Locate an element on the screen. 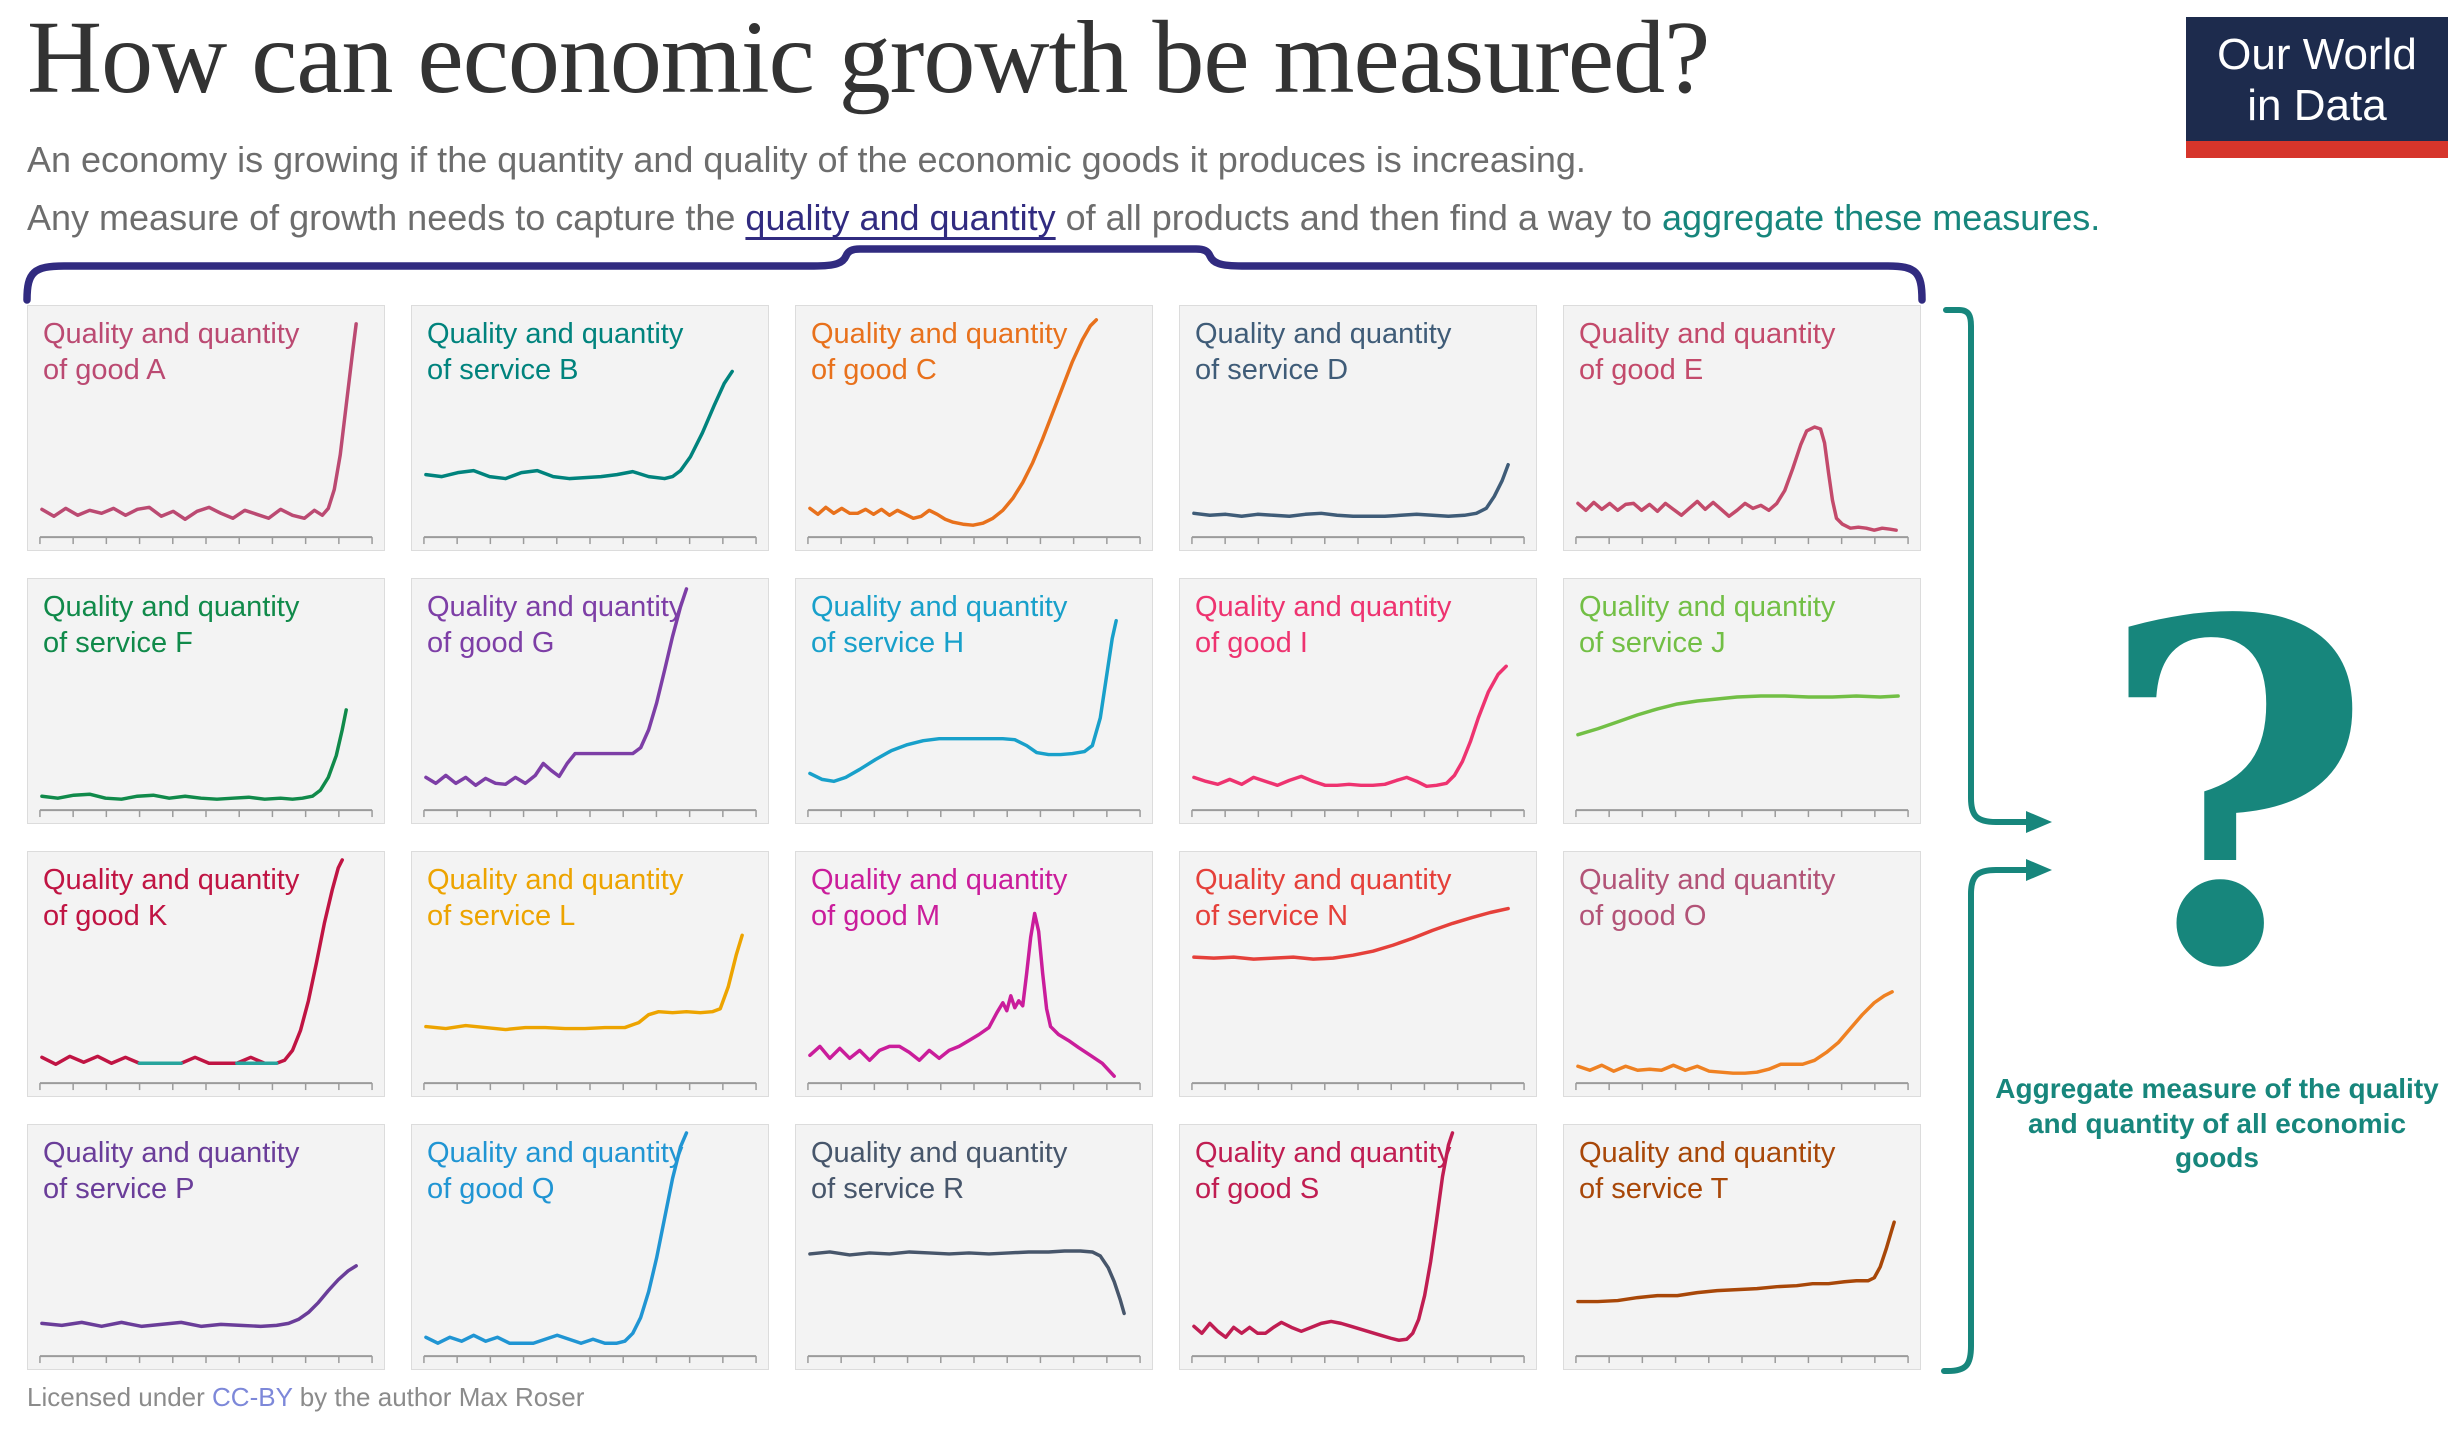 The image size is (2454, 1433). chart-title: Quality and quantity of service N is located at coordinates (1323, 899).